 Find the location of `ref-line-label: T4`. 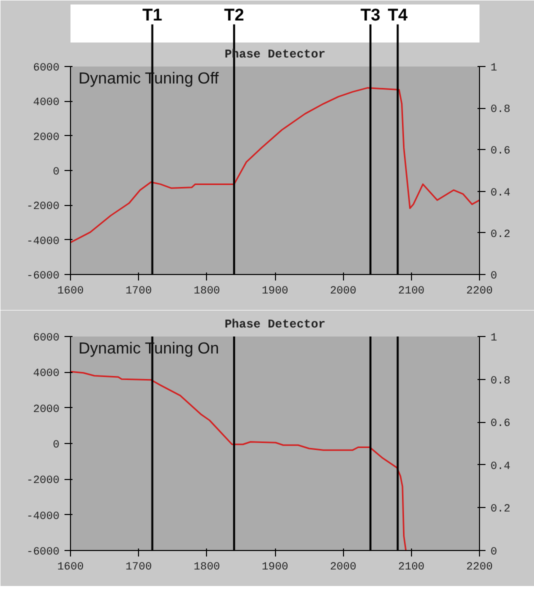

ref-line-label: T4 is located at coordinates (398, 15).